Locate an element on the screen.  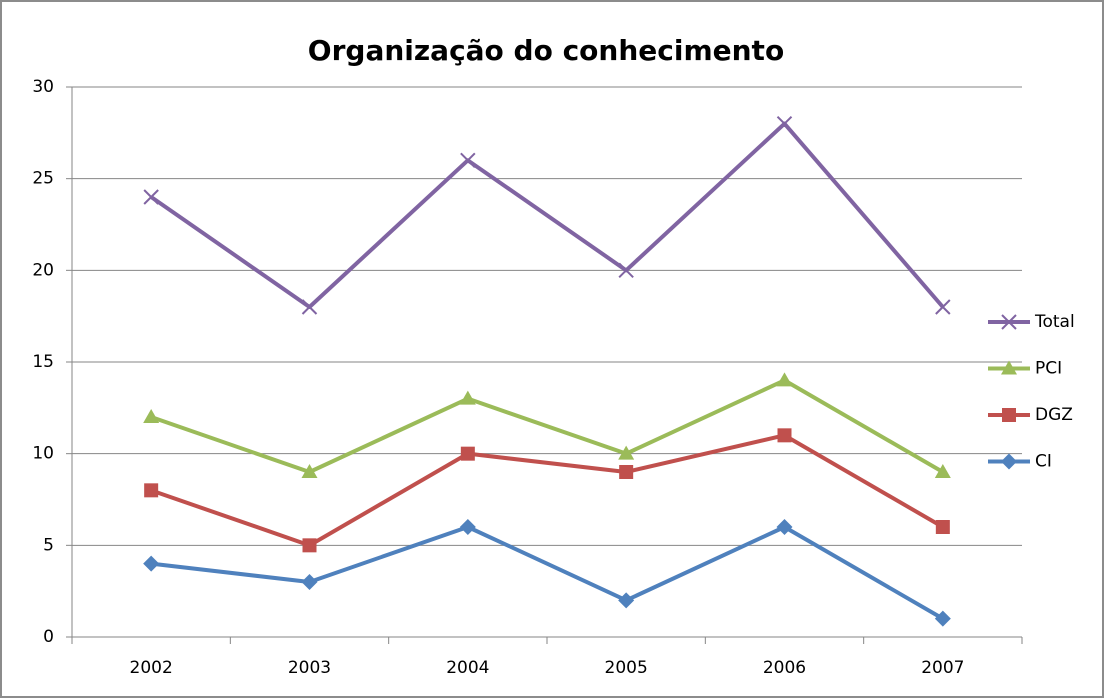
y-tick-label: 25 is located at coordinates (43, 179).